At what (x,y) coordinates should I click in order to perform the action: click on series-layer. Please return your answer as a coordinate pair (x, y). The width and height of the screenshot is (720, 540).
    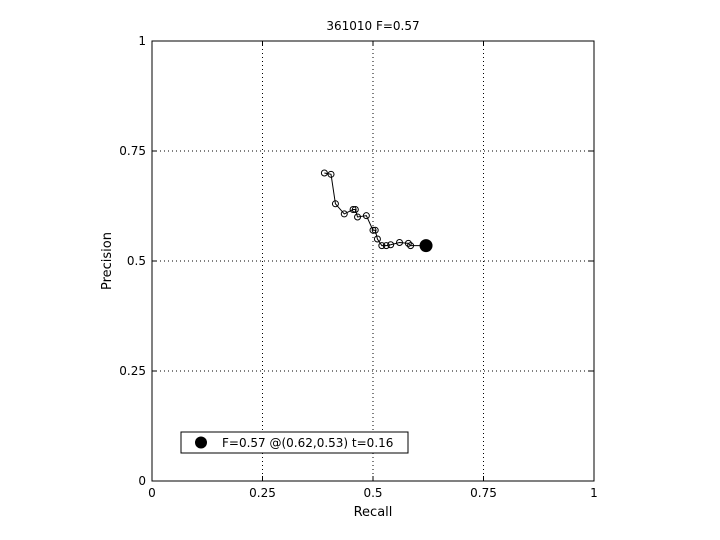
    Looking at the image, I should click on (376, 211).